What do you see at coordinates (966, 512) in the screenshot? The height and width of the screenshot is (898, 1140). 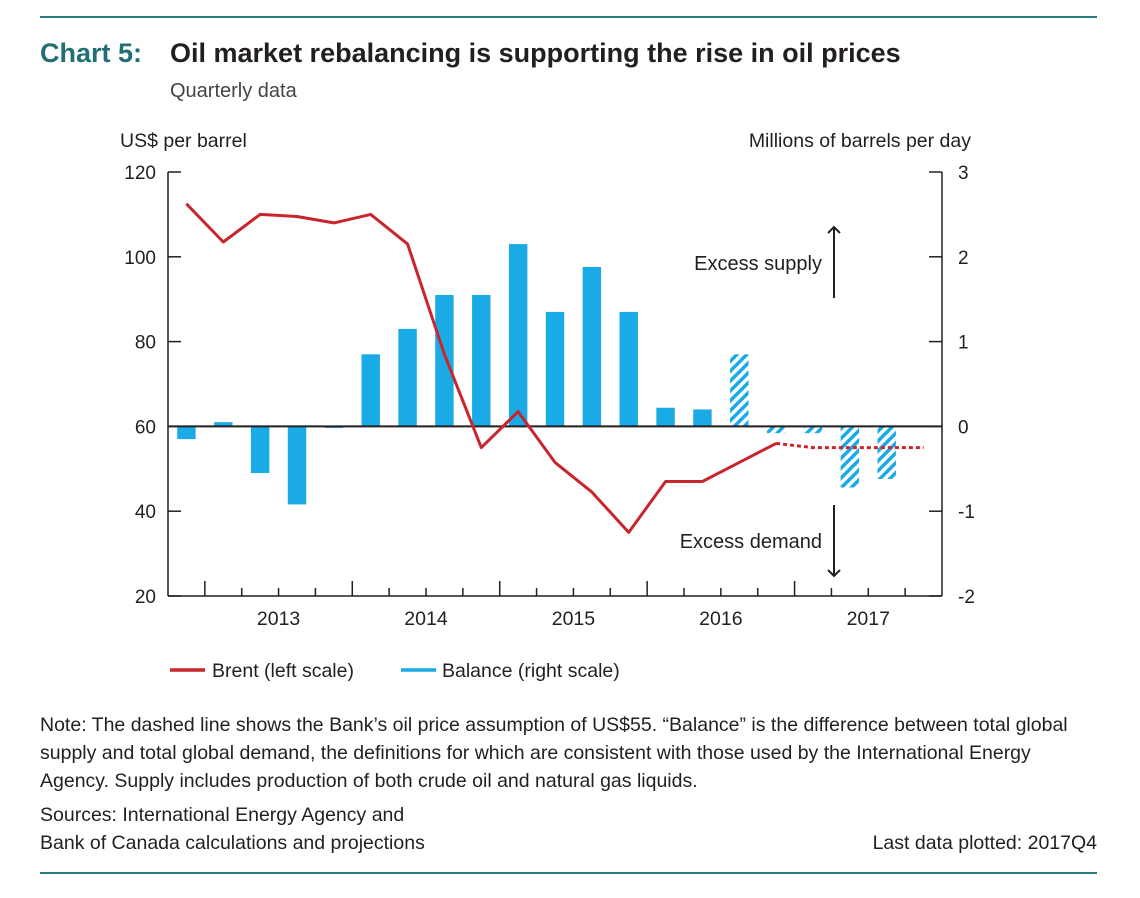 I see `right-tick-label: -1` at bounding box center [966, 512].